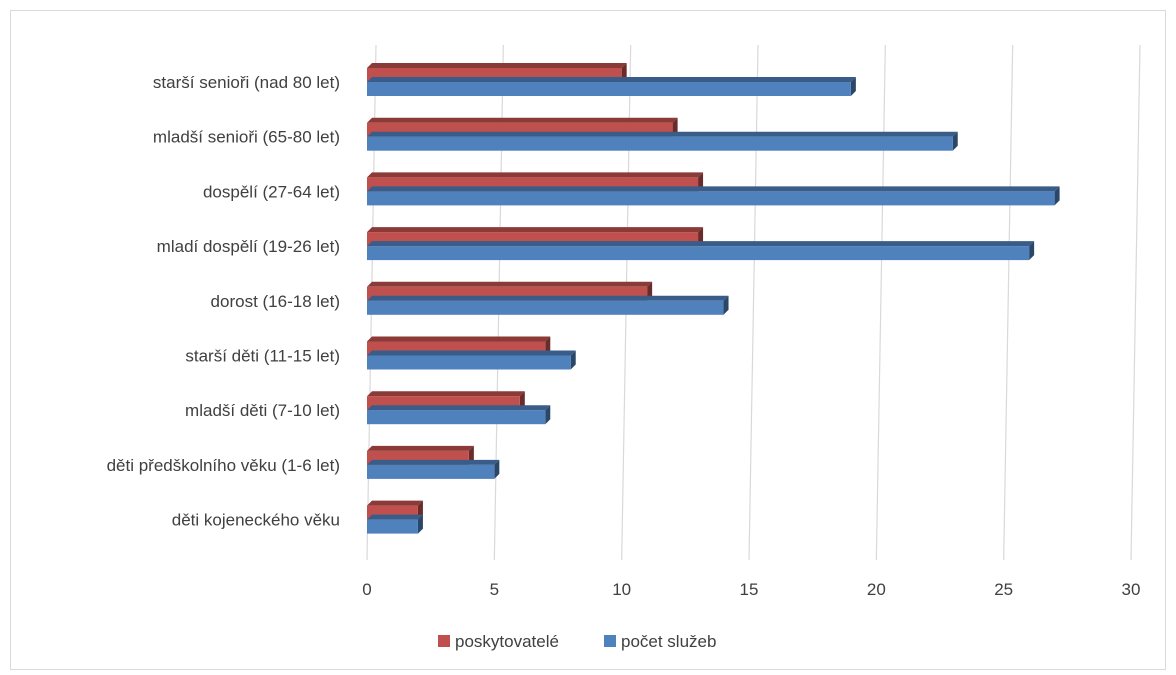 This screenshot has width=1176, height=675. What do you see at coordinates (248, 246) in the screenshot?
I see `category-label: mladí dospělí (19-26 let)` at bounding box center [248, 246].